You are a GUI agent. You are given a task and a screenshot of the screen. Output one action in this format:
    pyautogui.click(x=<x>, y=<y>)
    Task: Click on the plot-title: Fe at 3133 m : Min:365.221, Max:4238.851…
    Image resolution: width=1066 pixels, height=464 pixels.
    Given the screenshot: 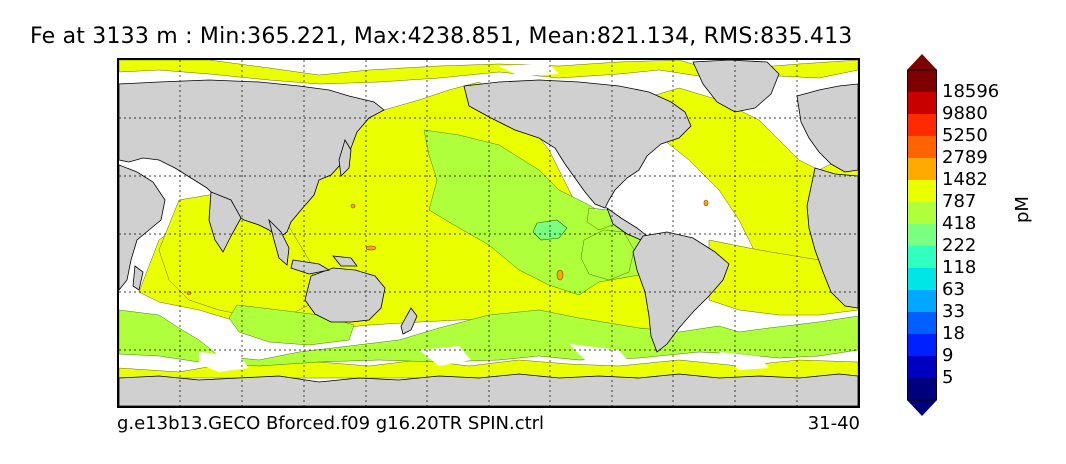 What is the action you would take?
    pyautogui.click(x=441, y=36)
    